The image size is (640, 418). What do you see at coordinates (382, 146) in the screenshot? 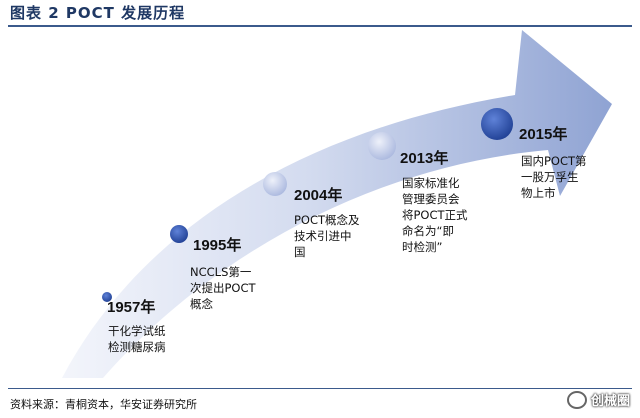
I see `milestone-dot-2013` at bounding box center [382, 146].